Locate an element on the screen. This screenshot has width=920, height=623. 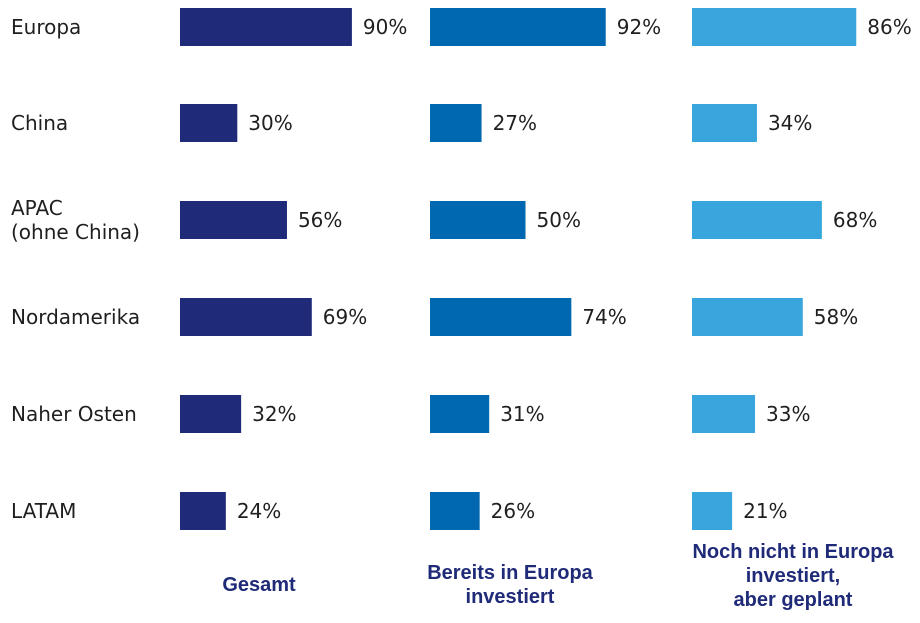
data-label: 26% is located at coordinates (513, 511).